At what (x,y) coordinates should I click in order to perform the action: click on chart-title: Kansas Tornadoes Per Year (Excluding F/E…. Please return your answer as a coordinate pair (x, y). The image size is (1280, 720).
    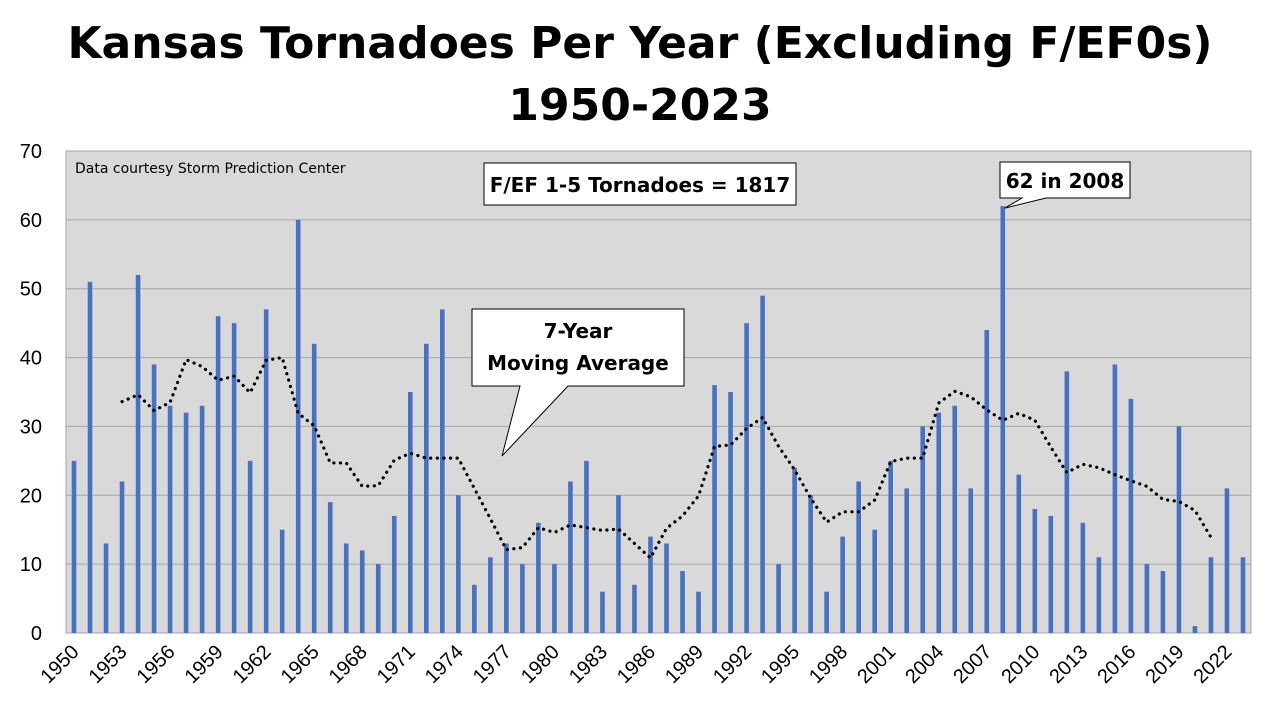
    Looking at the image, I should click on (640, 43).